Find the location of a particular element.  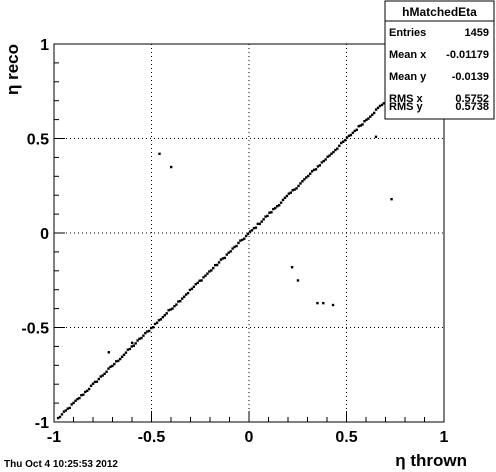

stats-value-entries: 1459 is located at coordinates (477, 33).